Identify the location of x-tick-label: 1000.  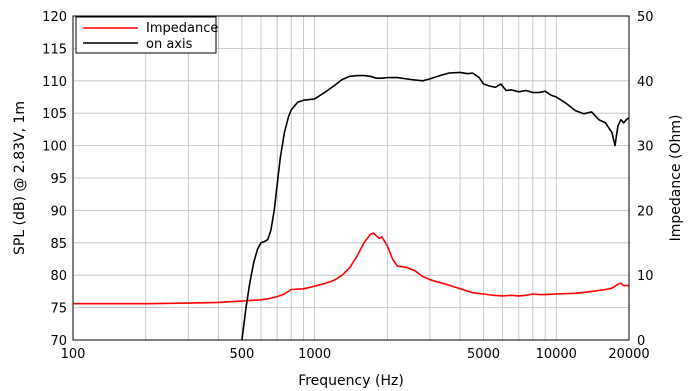
(314, 354).